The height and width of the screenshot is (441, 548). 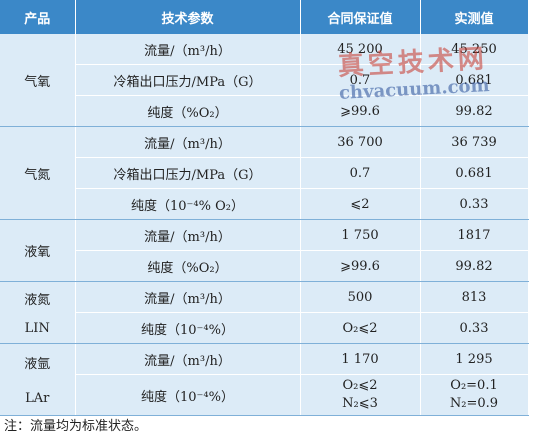 I want to click on table-row: 液氧 流量/（m³/h） 1 750 1817, so click(x=264, y=250).